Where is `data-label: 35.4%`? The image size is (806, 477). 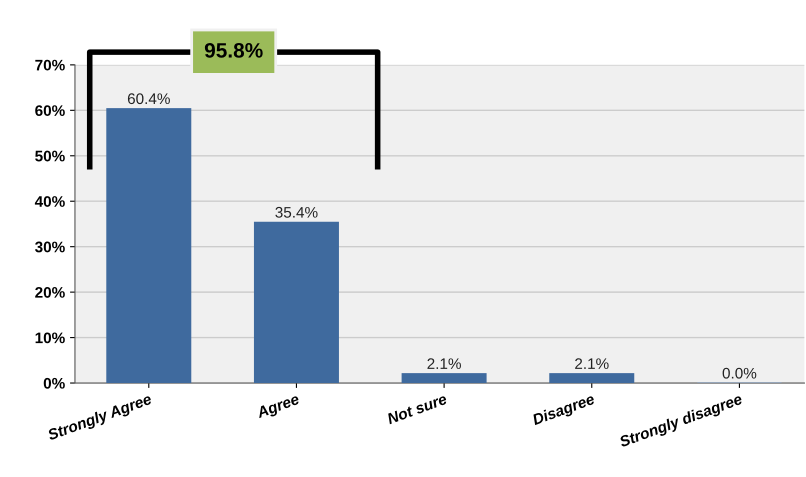 data-label: 35.4% is located at coordinates (296, 212).